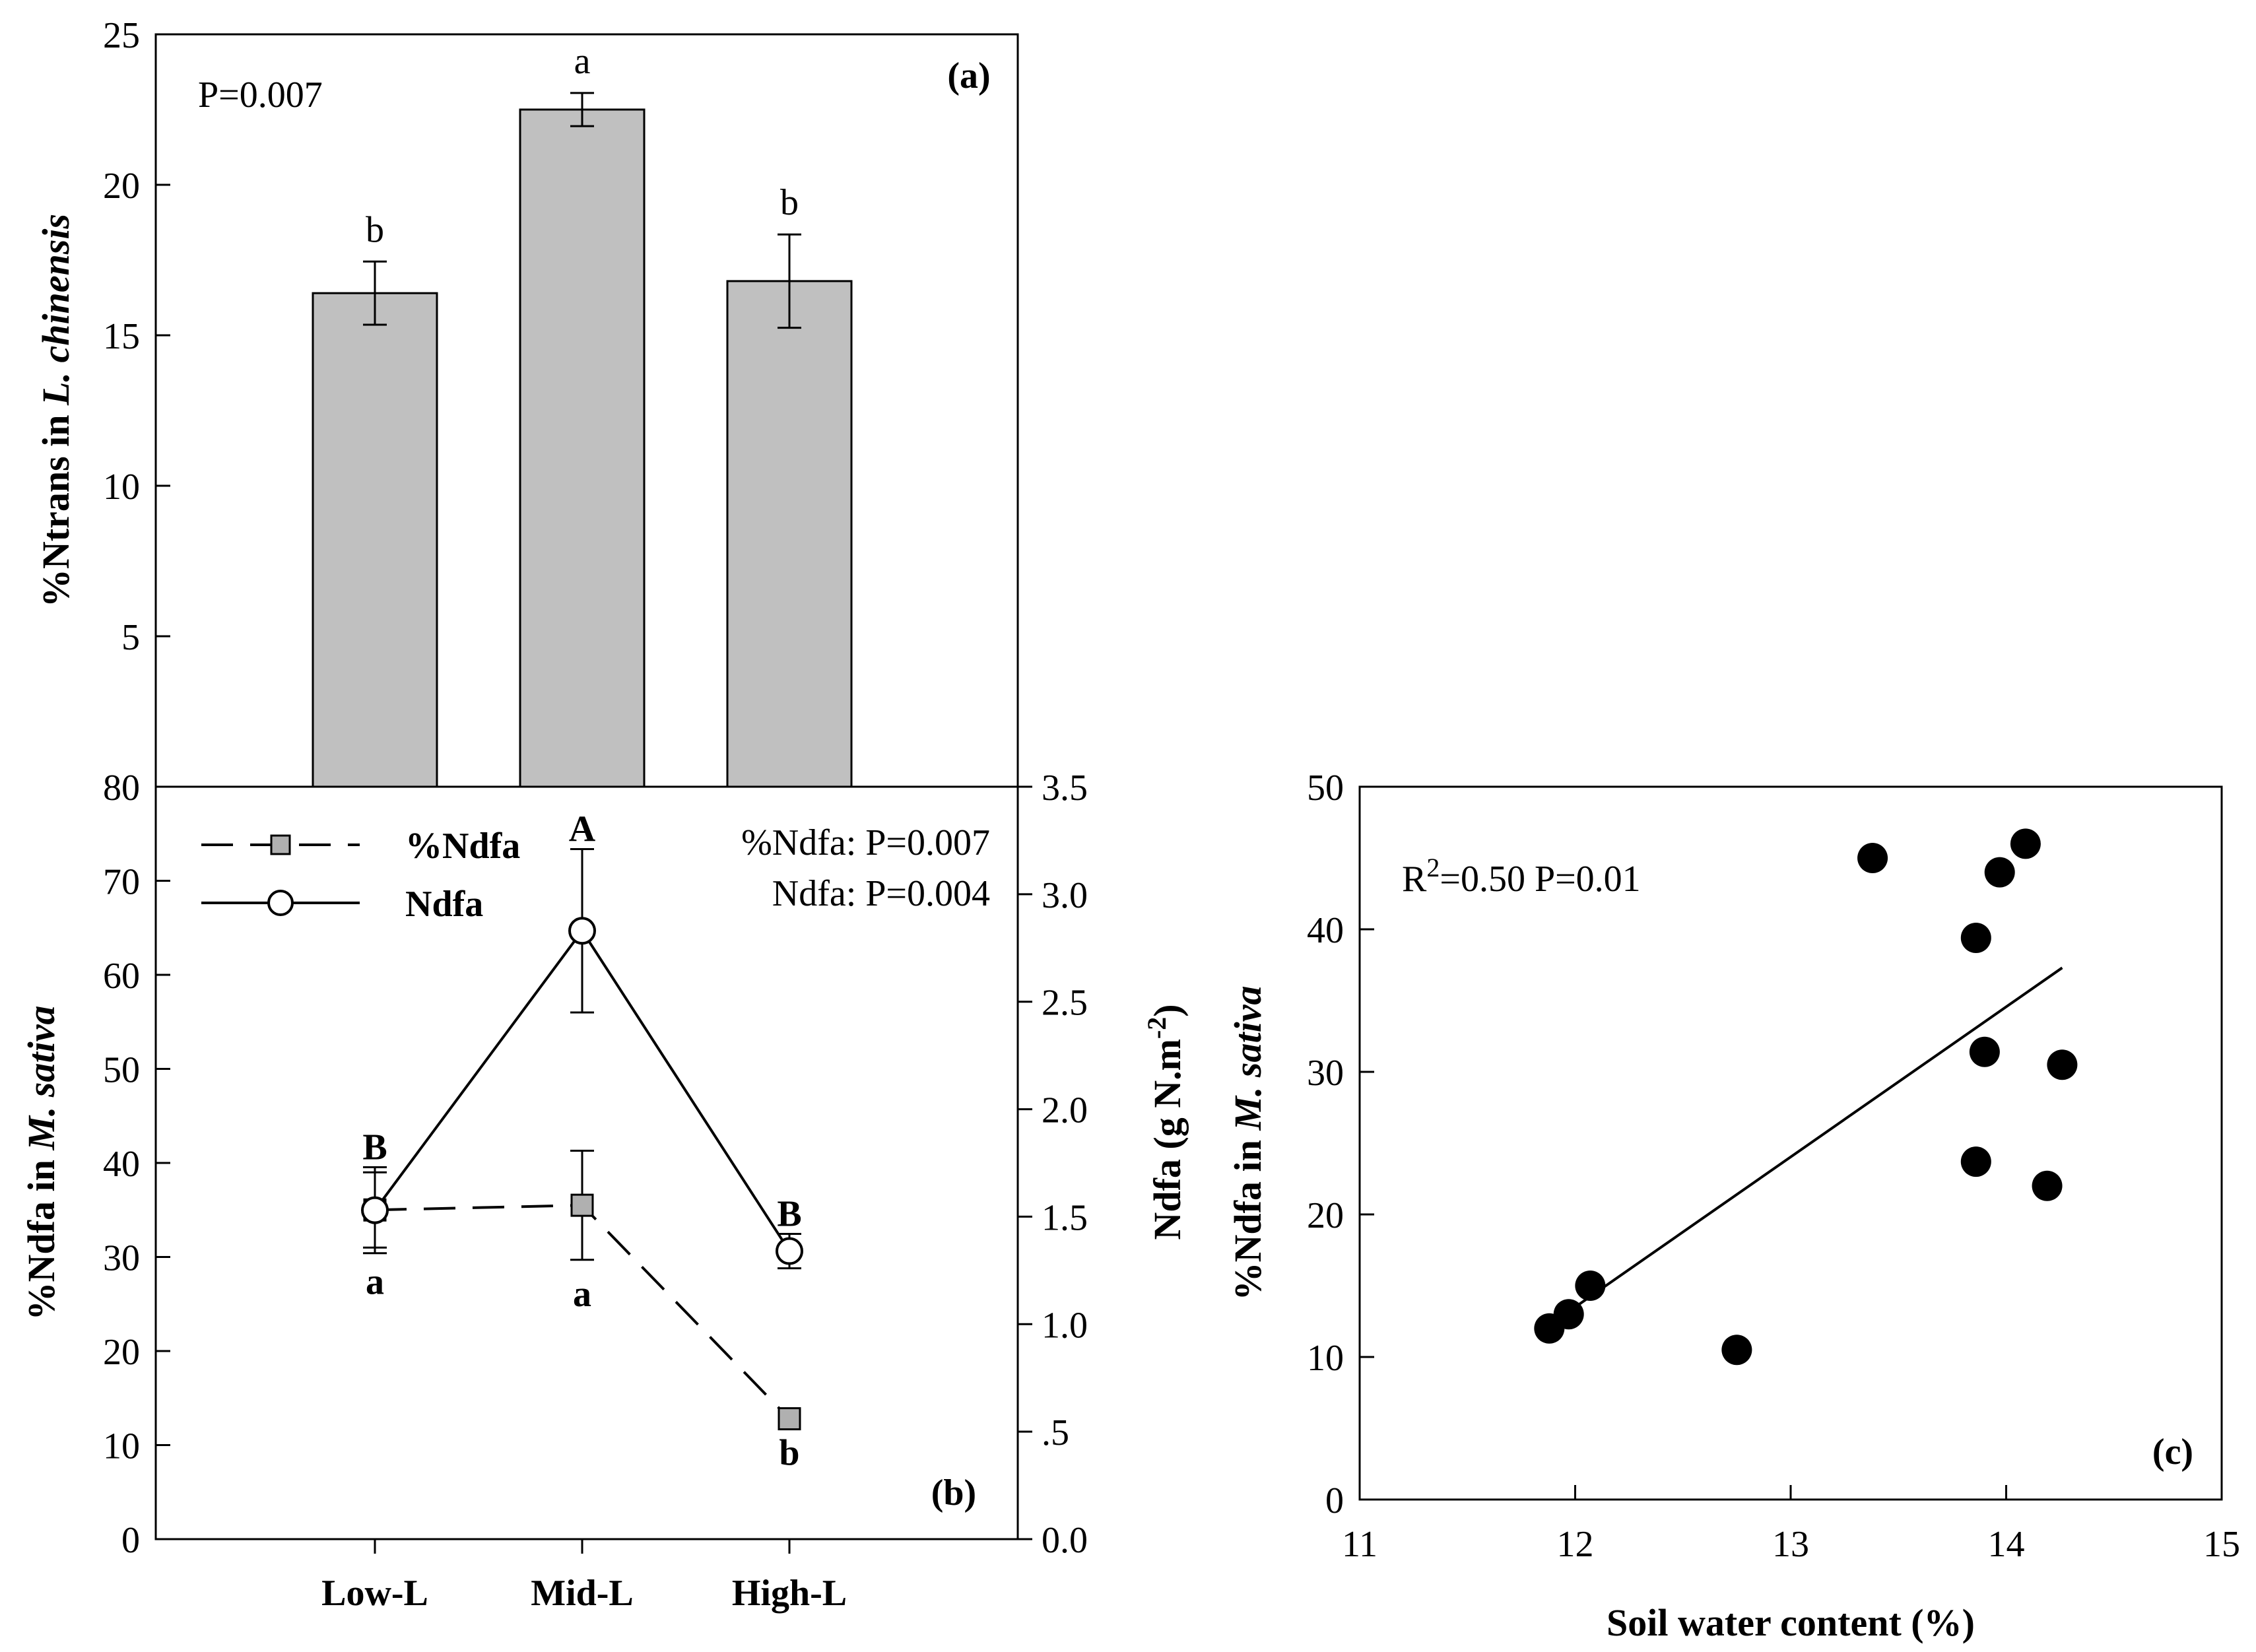 The width and height of the screenshot is (2256, 1652). What do you see at coordinates (1818, 1137) in the screenshot?
I see `panel-c-regression-line` at bounding box center [1818, 1137].